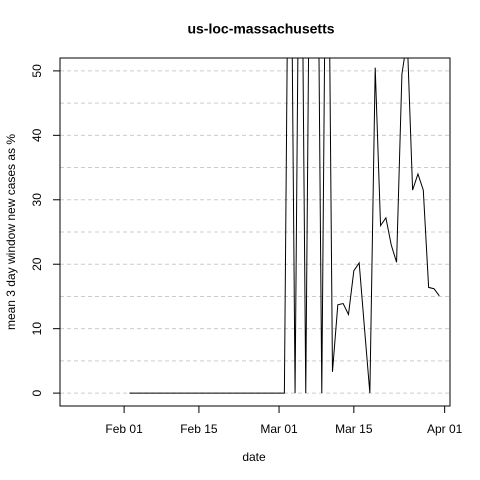  Describe the element at coordinates (354, 429) in the screenshot. I see `x-tick-label: Mar 15` at that location.